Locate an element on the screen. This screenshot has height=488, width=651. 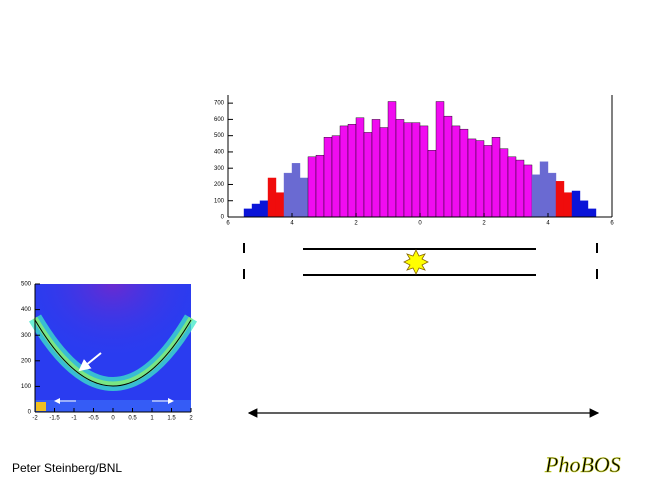
heatmap-image is located at coordinates (113, 348).